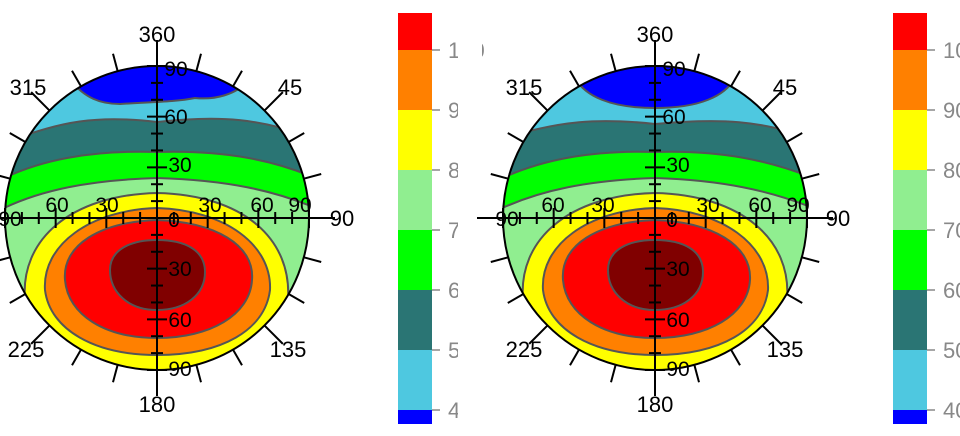  What do you see at coordinates (951, 110) in the screenshot?
I see `colorbar-label-90: 90` at bounding box center [951, 110].